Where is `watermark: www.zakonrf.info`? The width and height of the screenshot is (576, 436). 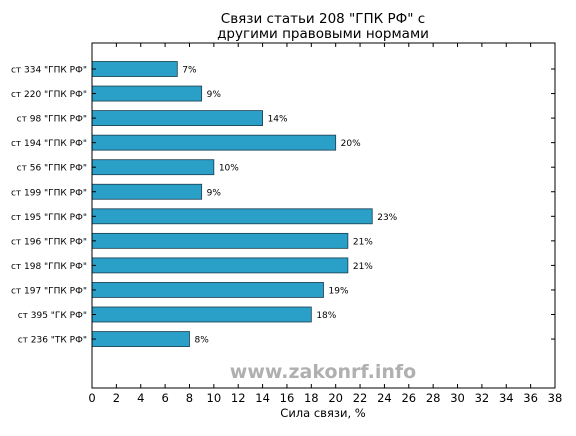
watermark: www.zakonrf.info is located at coordinates (323, 372).